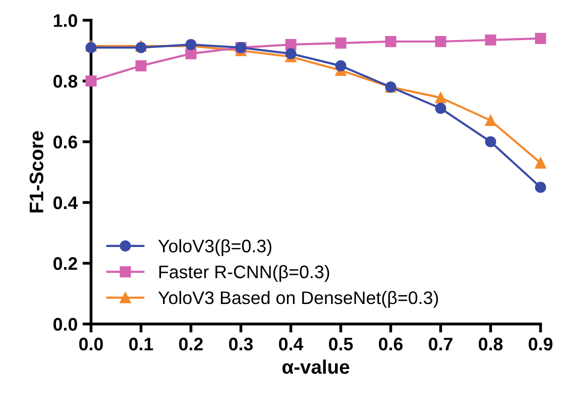 The height and width of the screenshot is (405, 569). What do you see at coordinates (490, 344) in the screenshot?
I see `x-tick-label: 0.8` at bounding box center [490, 344].